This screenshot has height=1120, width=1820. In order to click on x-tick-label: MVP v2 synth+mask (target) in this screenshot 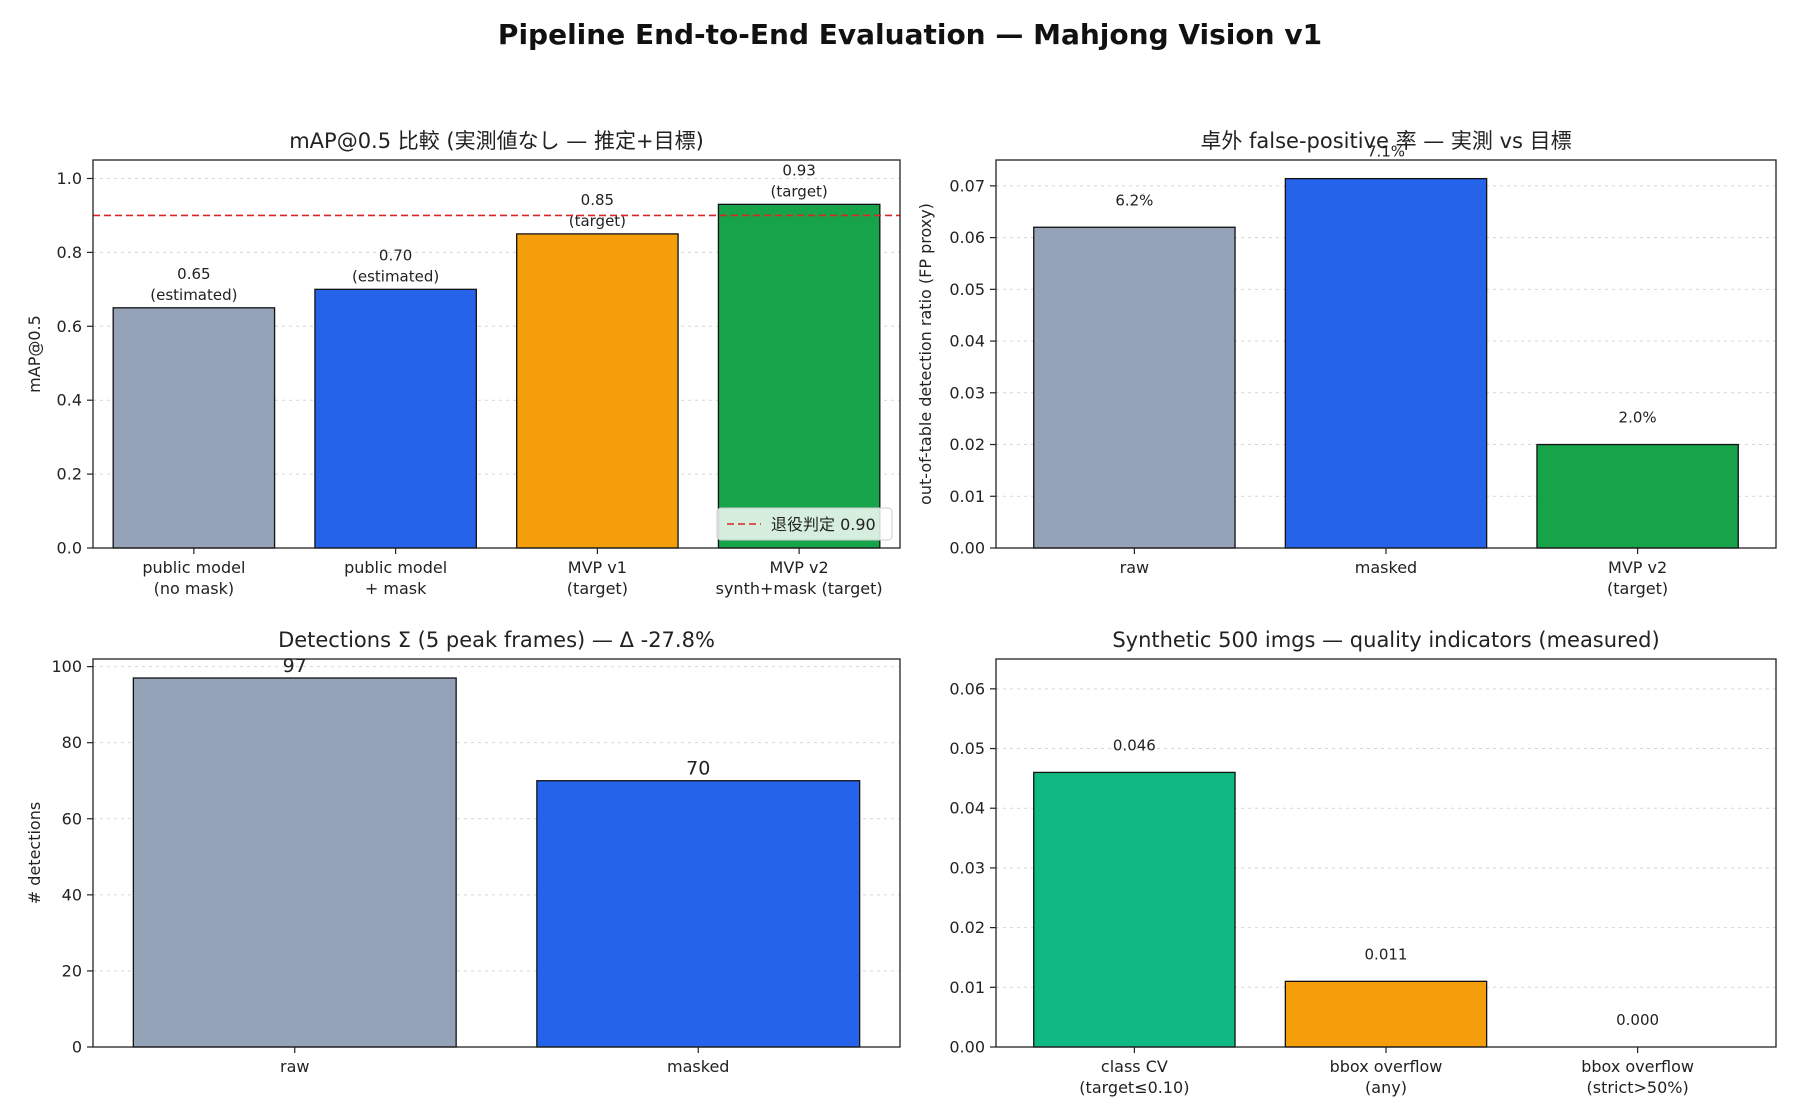, I will do `click(799, 578)`.